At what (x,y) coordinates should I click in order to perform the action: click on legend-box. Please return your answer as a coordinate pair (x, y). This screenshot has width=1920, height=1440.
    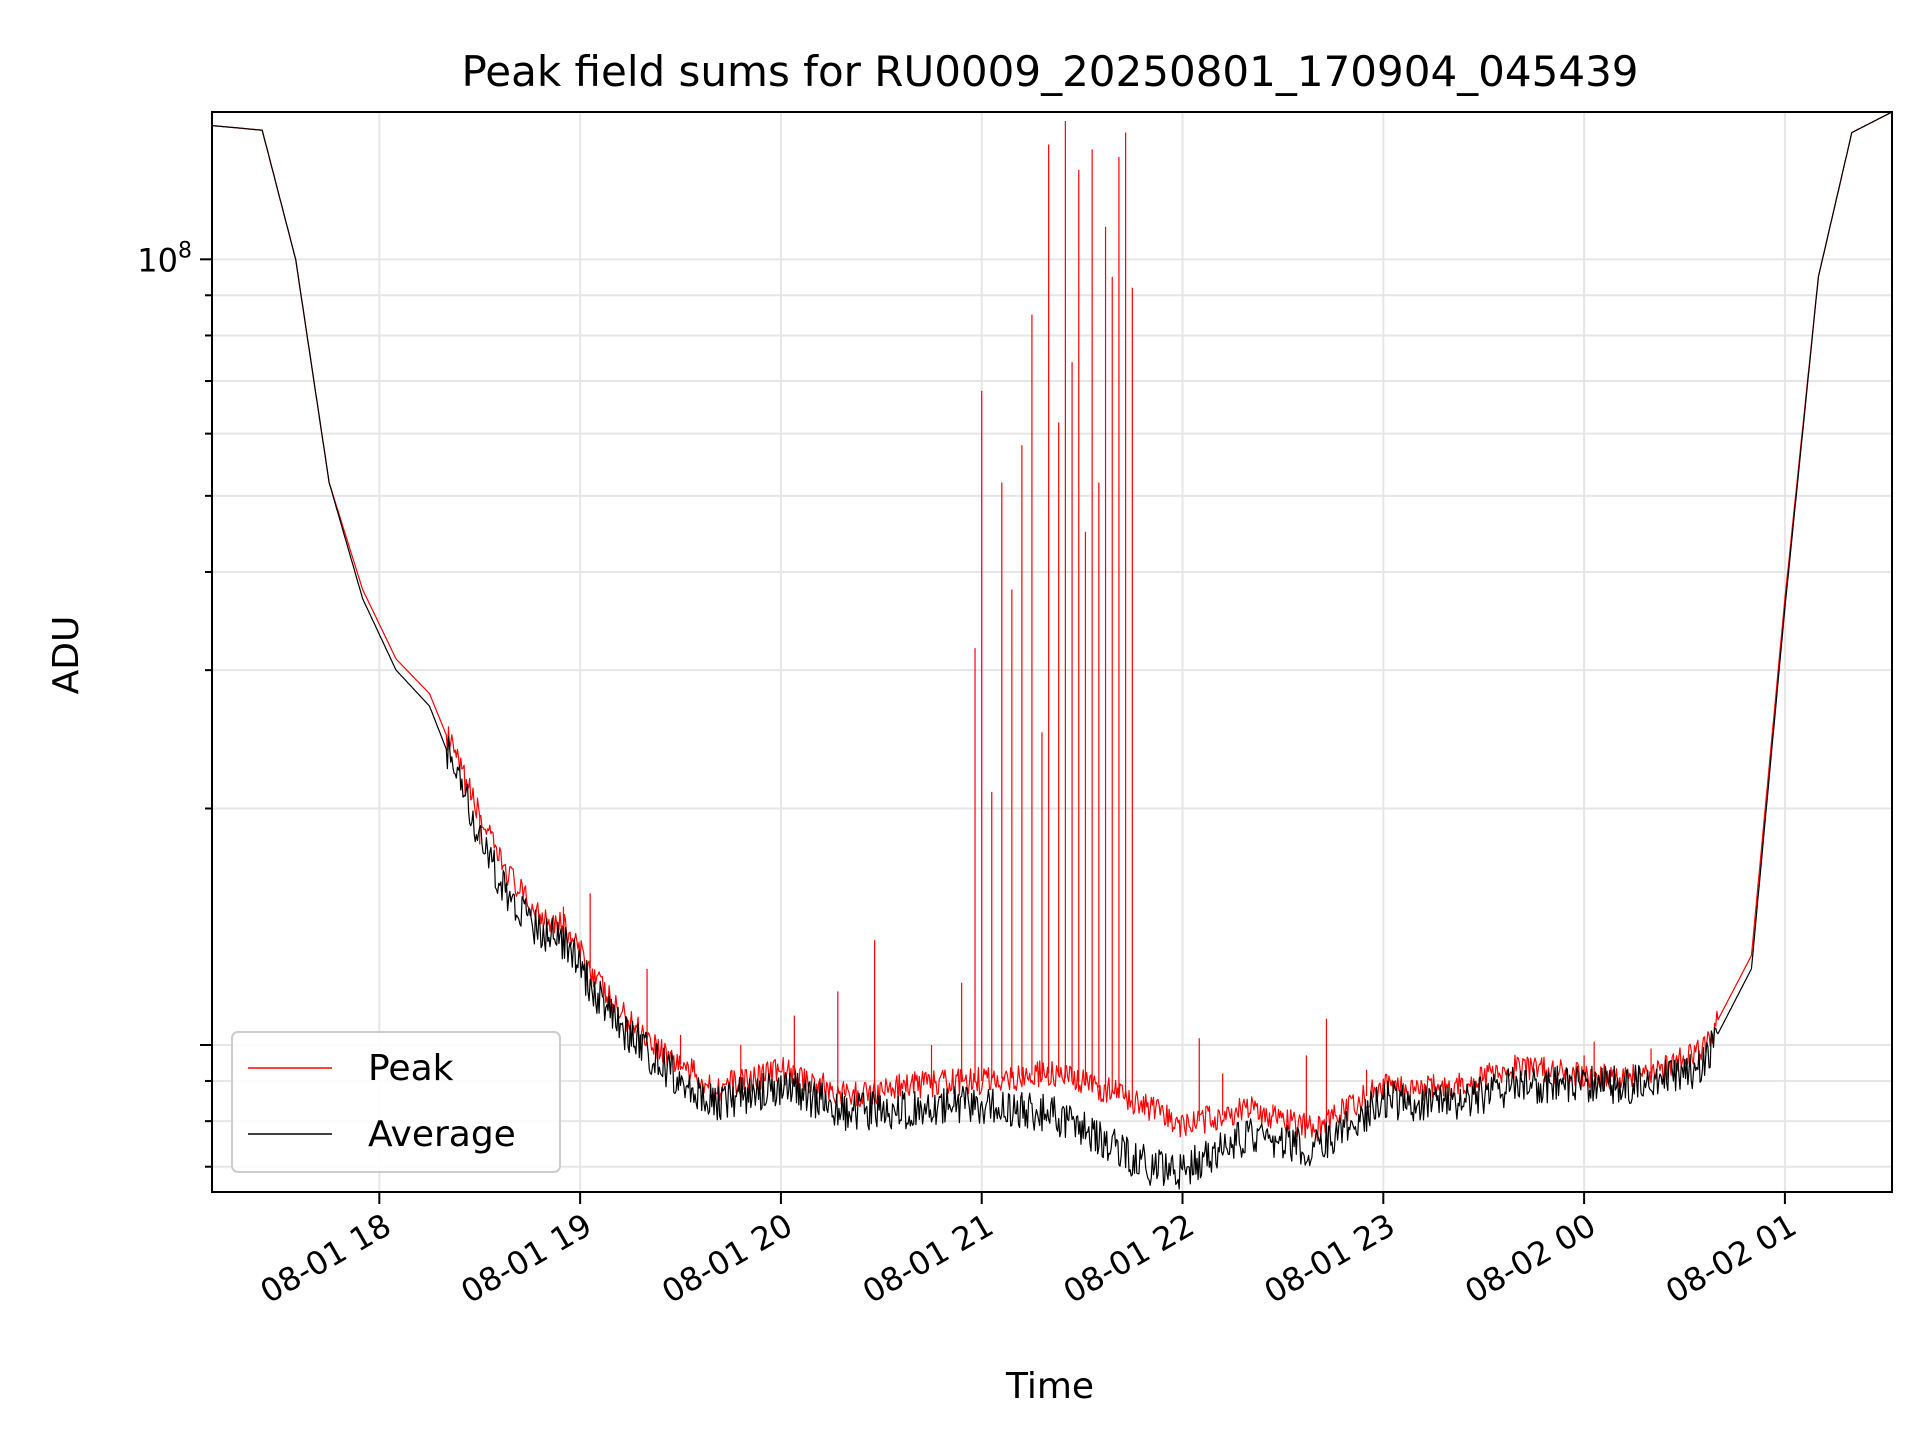
    Looking at the image, I should click on (396, 1102).